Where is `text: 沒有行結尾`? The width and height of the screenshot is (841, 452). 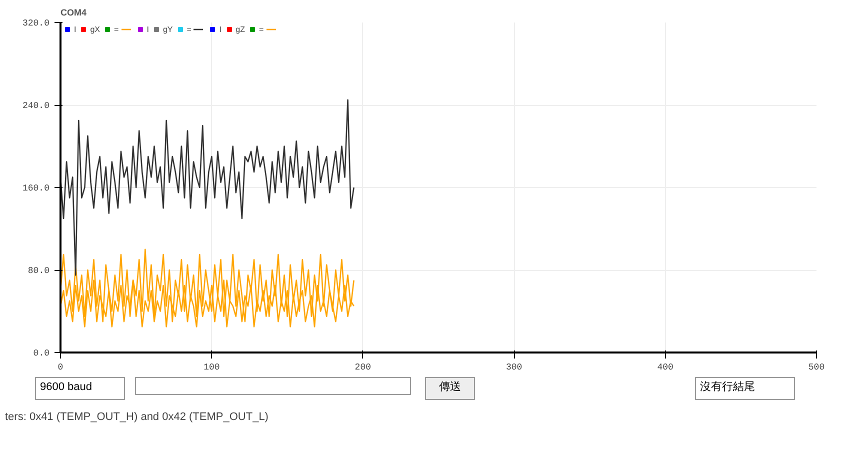 text: 沒有行結尾 is located at coordinates (727, 387).